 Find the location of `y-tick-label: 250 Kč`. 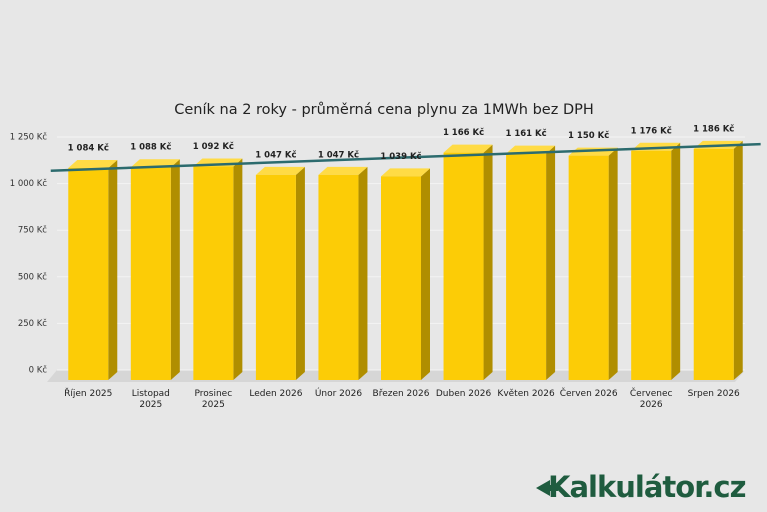

y-tick-label: 250 Kč is located at coordinates (32, 323).